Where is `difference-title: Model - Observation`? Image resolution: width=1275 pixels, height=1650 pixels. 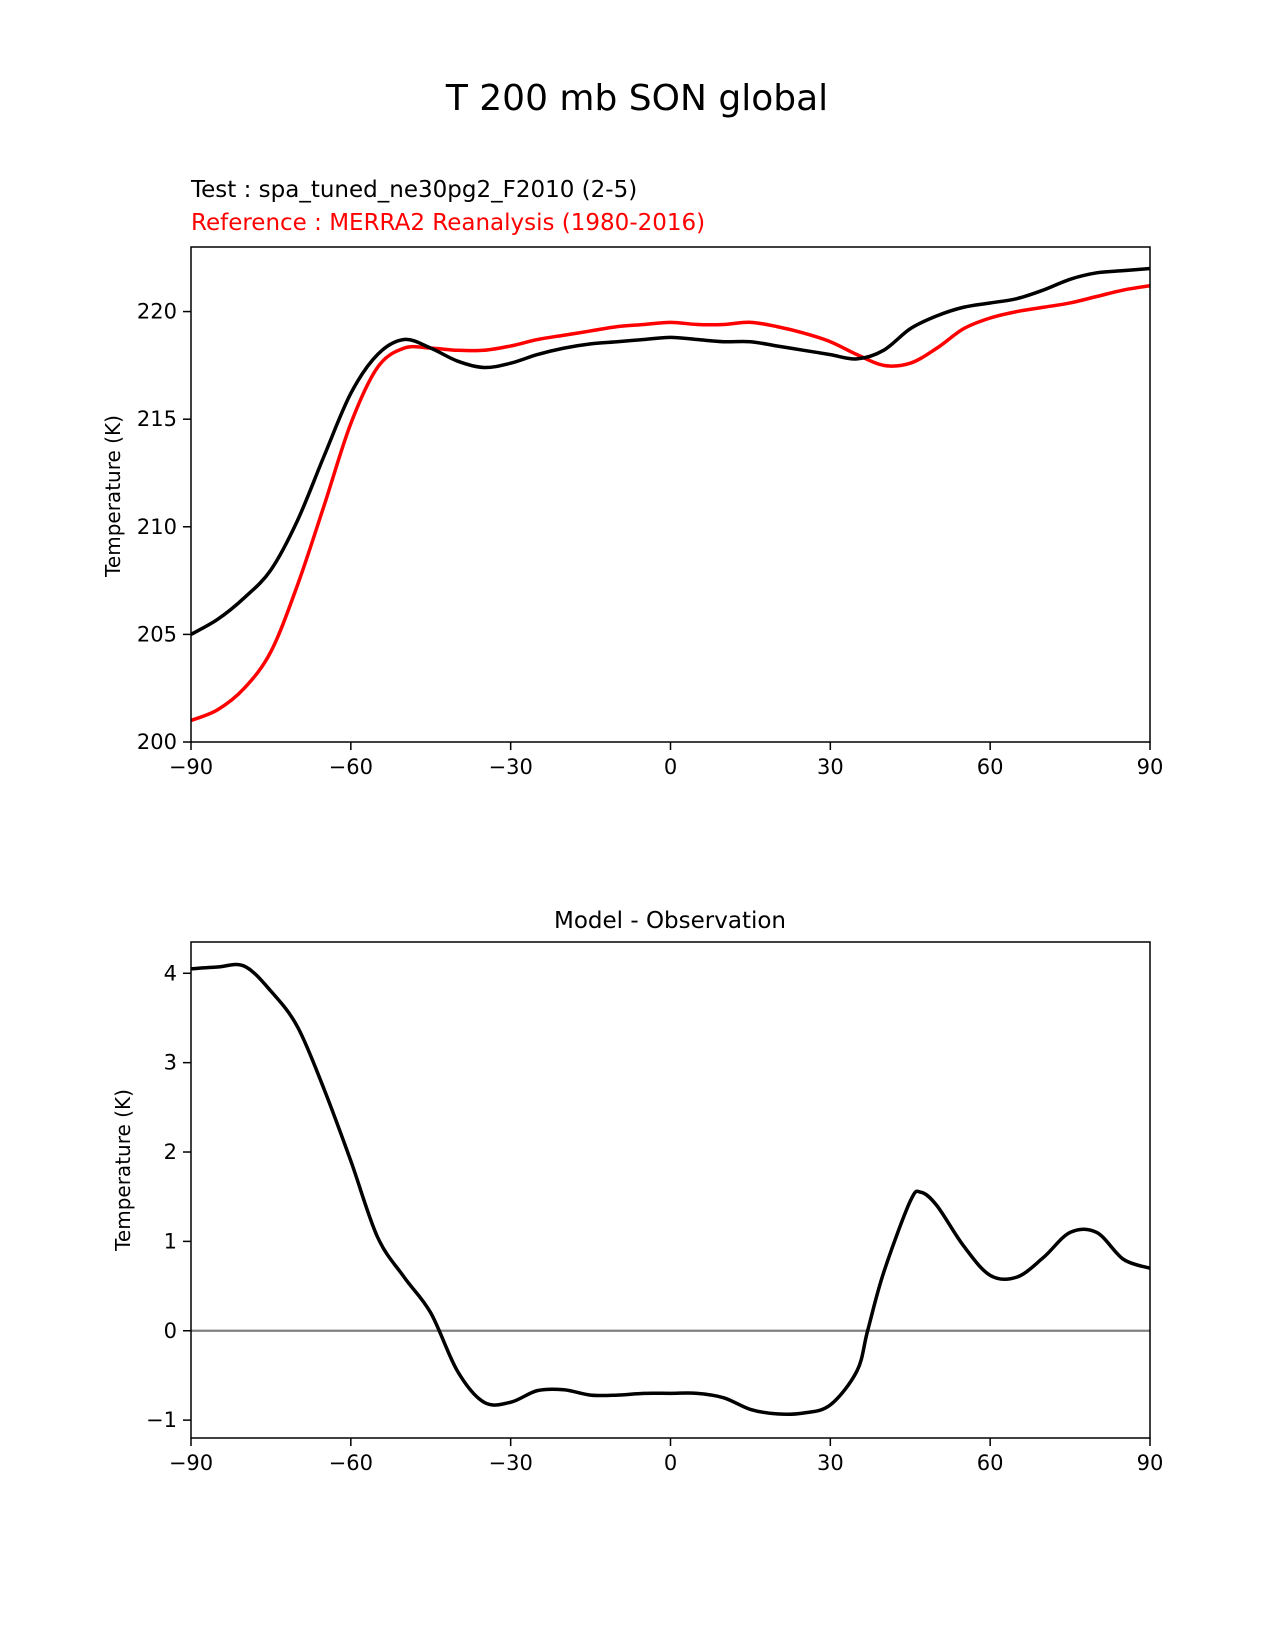 difference-title: Model - Observation is located at coordinates (670, 921).